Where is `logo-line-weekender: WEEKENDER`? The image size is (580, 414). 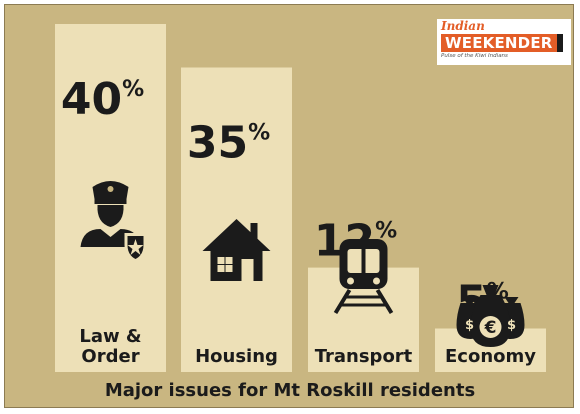 logo-line-weekender: WEEKENDER is located at coordinates (502, 43).